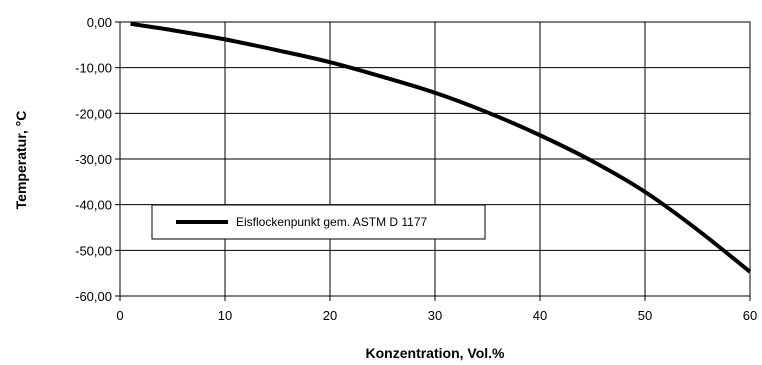  Describe the element at coordinates (645, 315) in the screenshot. I see `x-tick-label: 50` at that location.